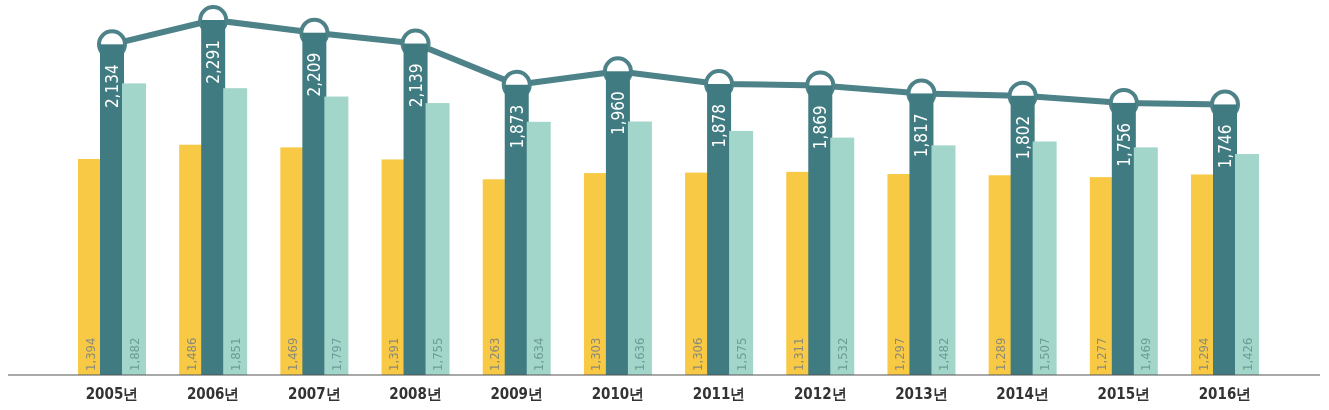 Image resolution: width=1329 pixels, height=410 pixels. Describe the element at coordinates (495, 354) in the screenshot. I see `data-label: 1,263` at that location.